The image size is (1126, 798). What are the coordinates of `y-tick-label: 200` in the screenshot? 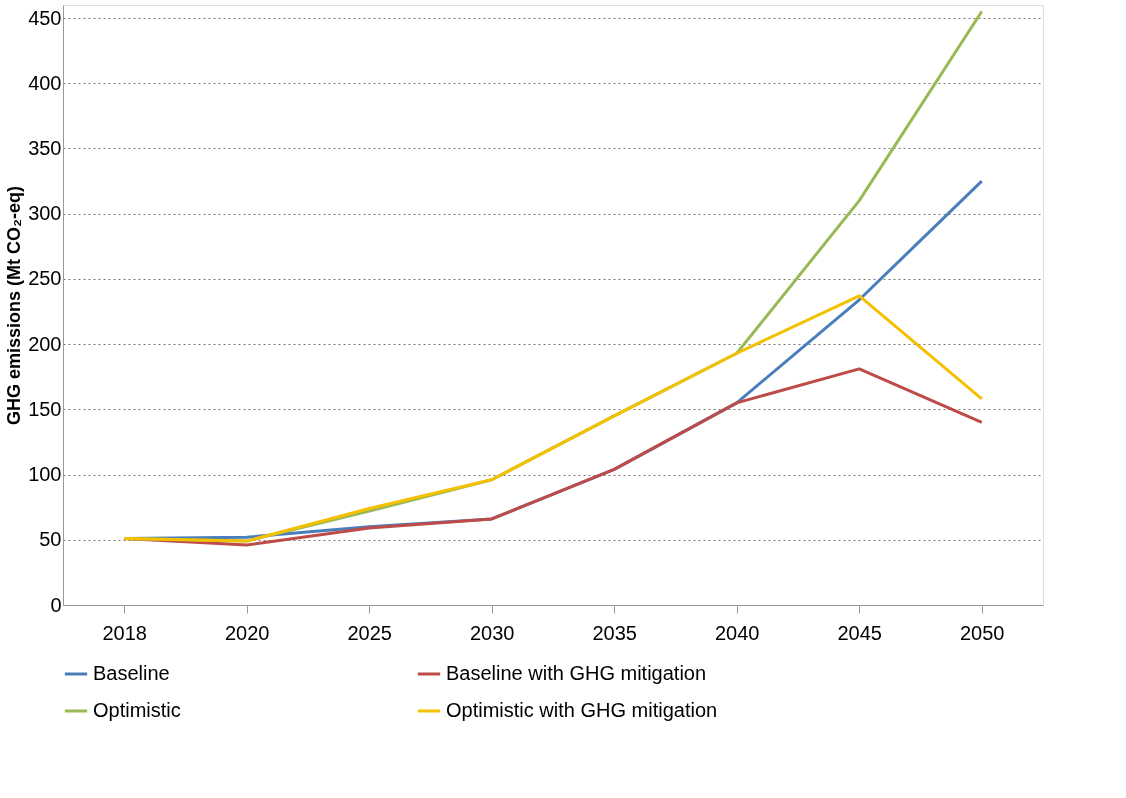 It's located at (45, 343).